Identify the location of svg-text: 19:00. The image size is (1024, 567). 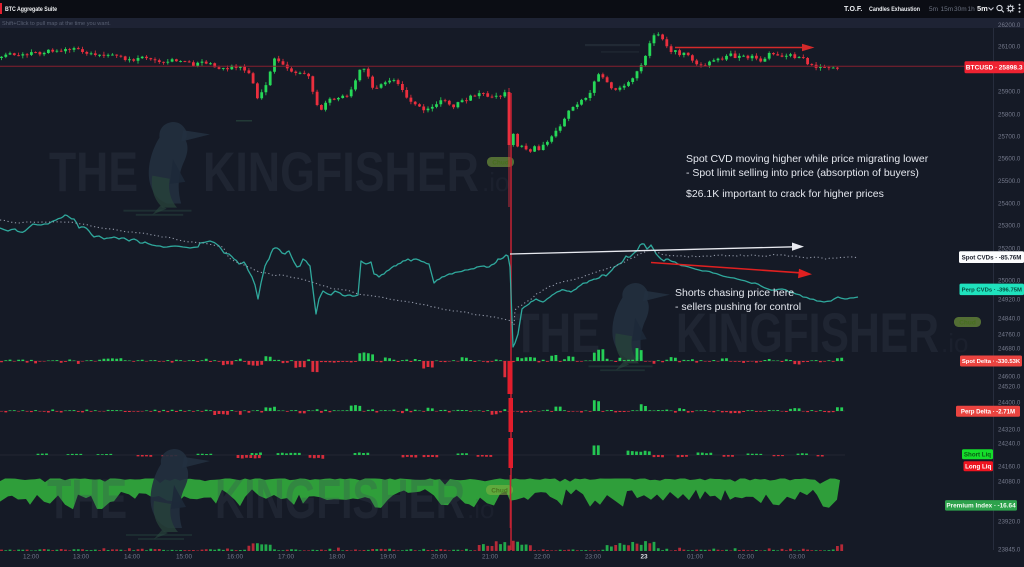
(388, 557).